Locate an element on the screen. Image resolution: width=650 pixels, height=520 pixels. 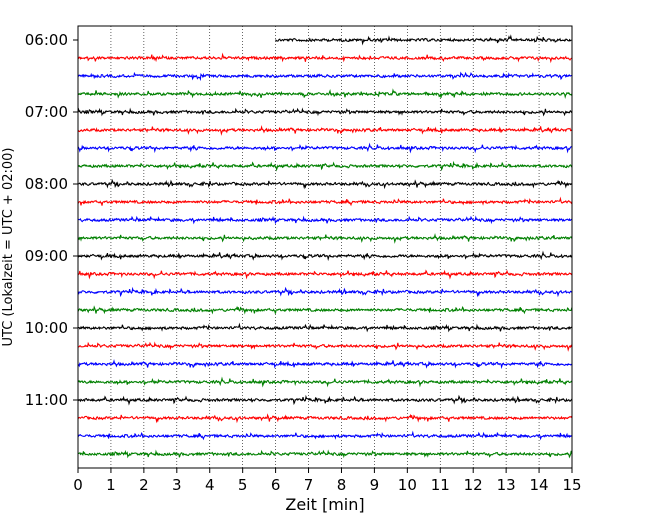
x-tick-label: 12 is located at coordinates (473, 485).